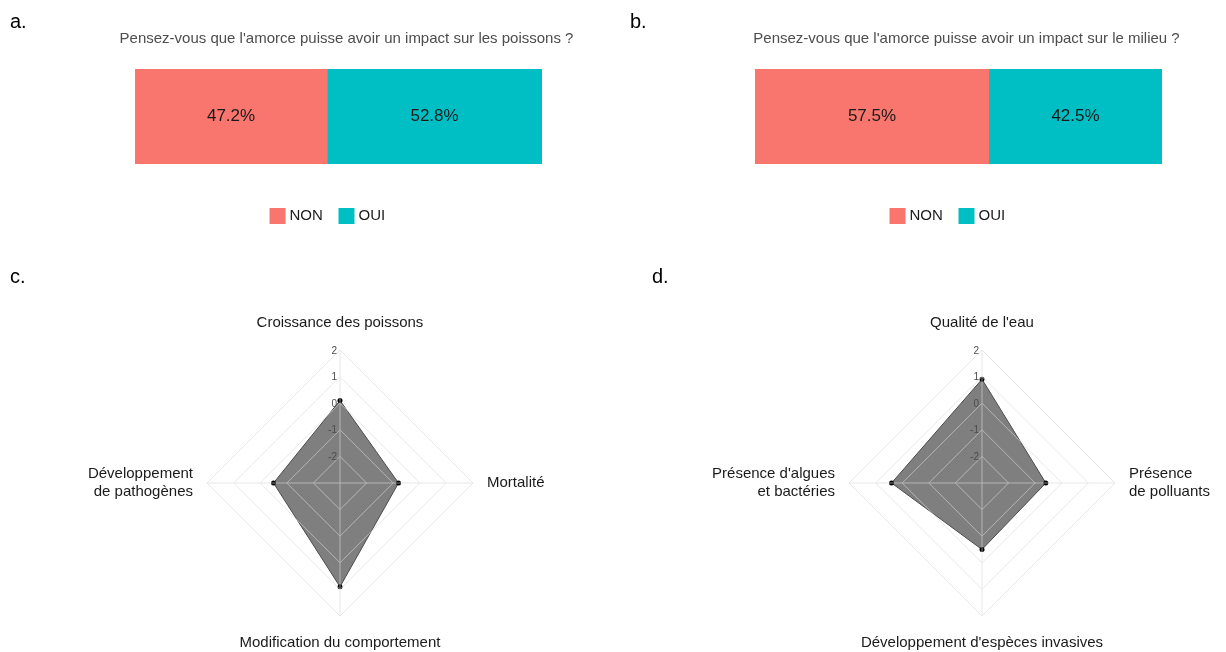 This screenshot has height=652, width=1226. I want to click on spoke-label: Modification du comportement, so click(340, 641).